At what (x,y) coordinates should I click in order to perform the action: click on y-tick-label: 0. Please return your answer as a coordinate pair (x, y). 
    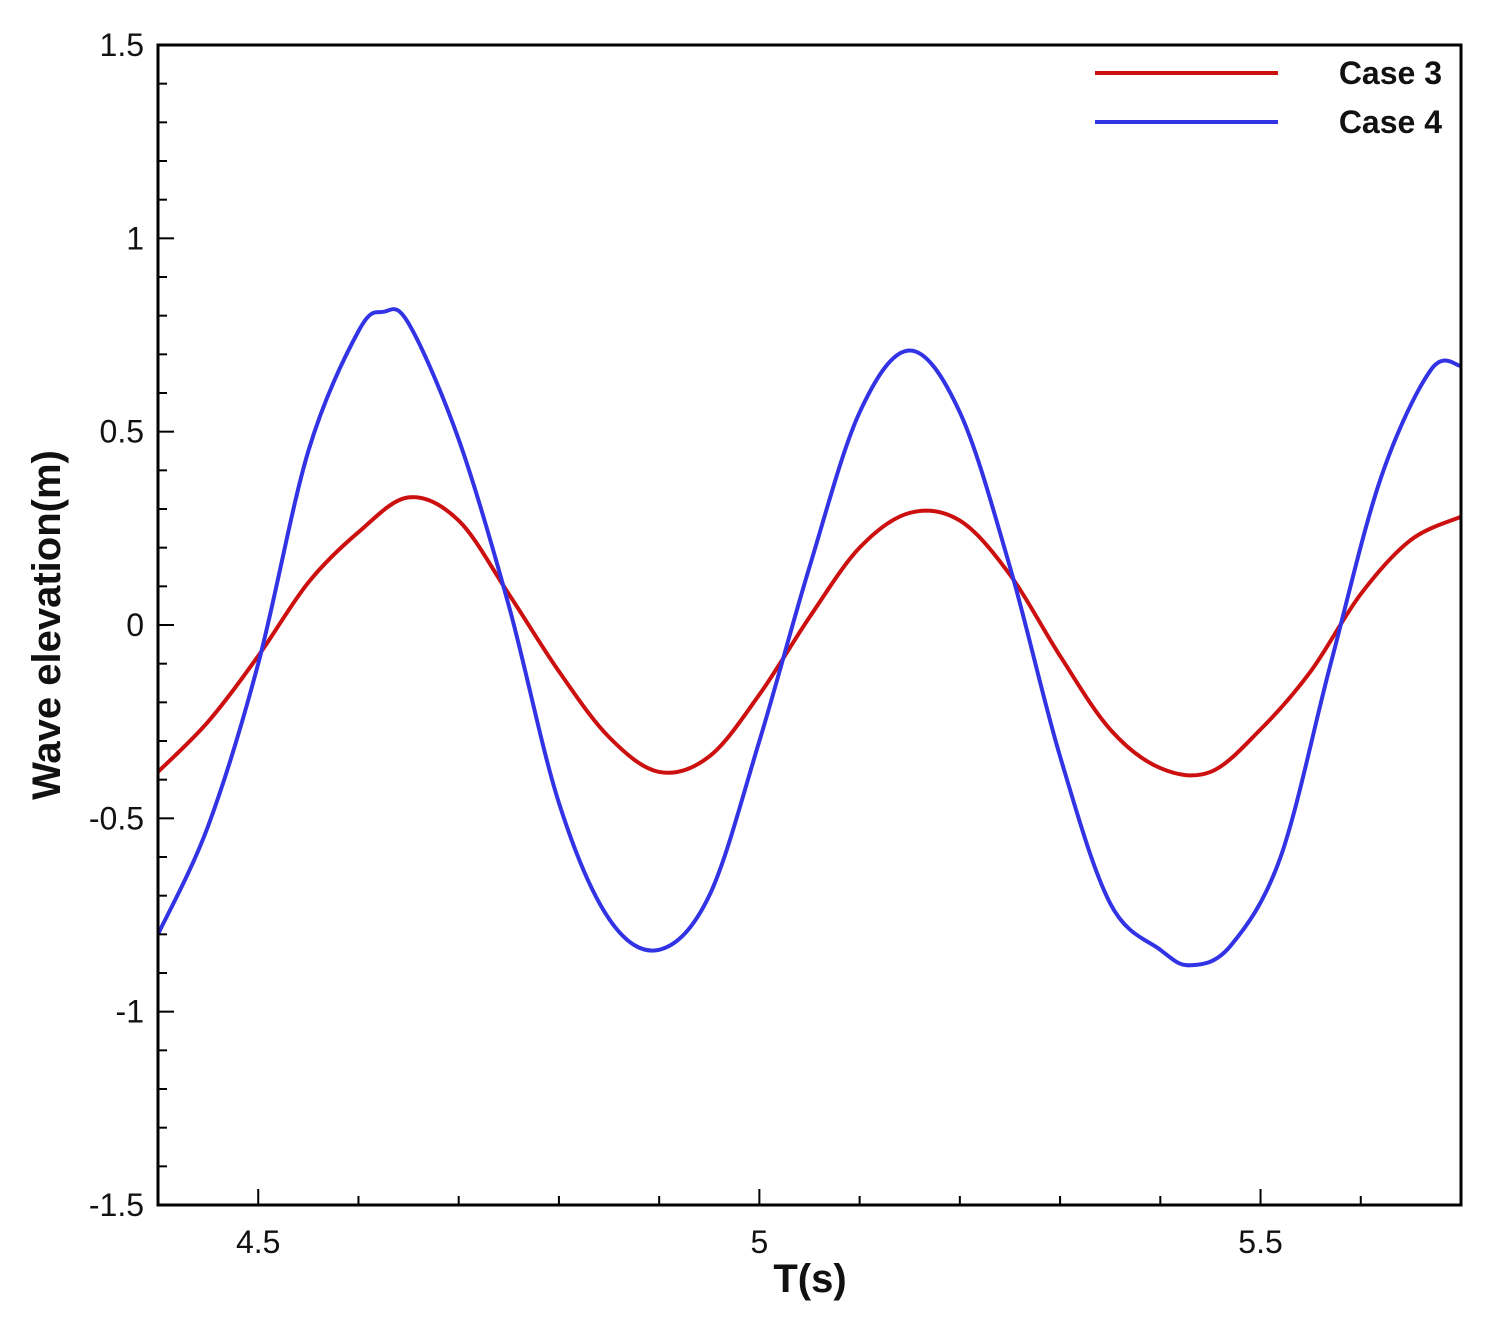
    Looking at the image, I should click on (135, 625).